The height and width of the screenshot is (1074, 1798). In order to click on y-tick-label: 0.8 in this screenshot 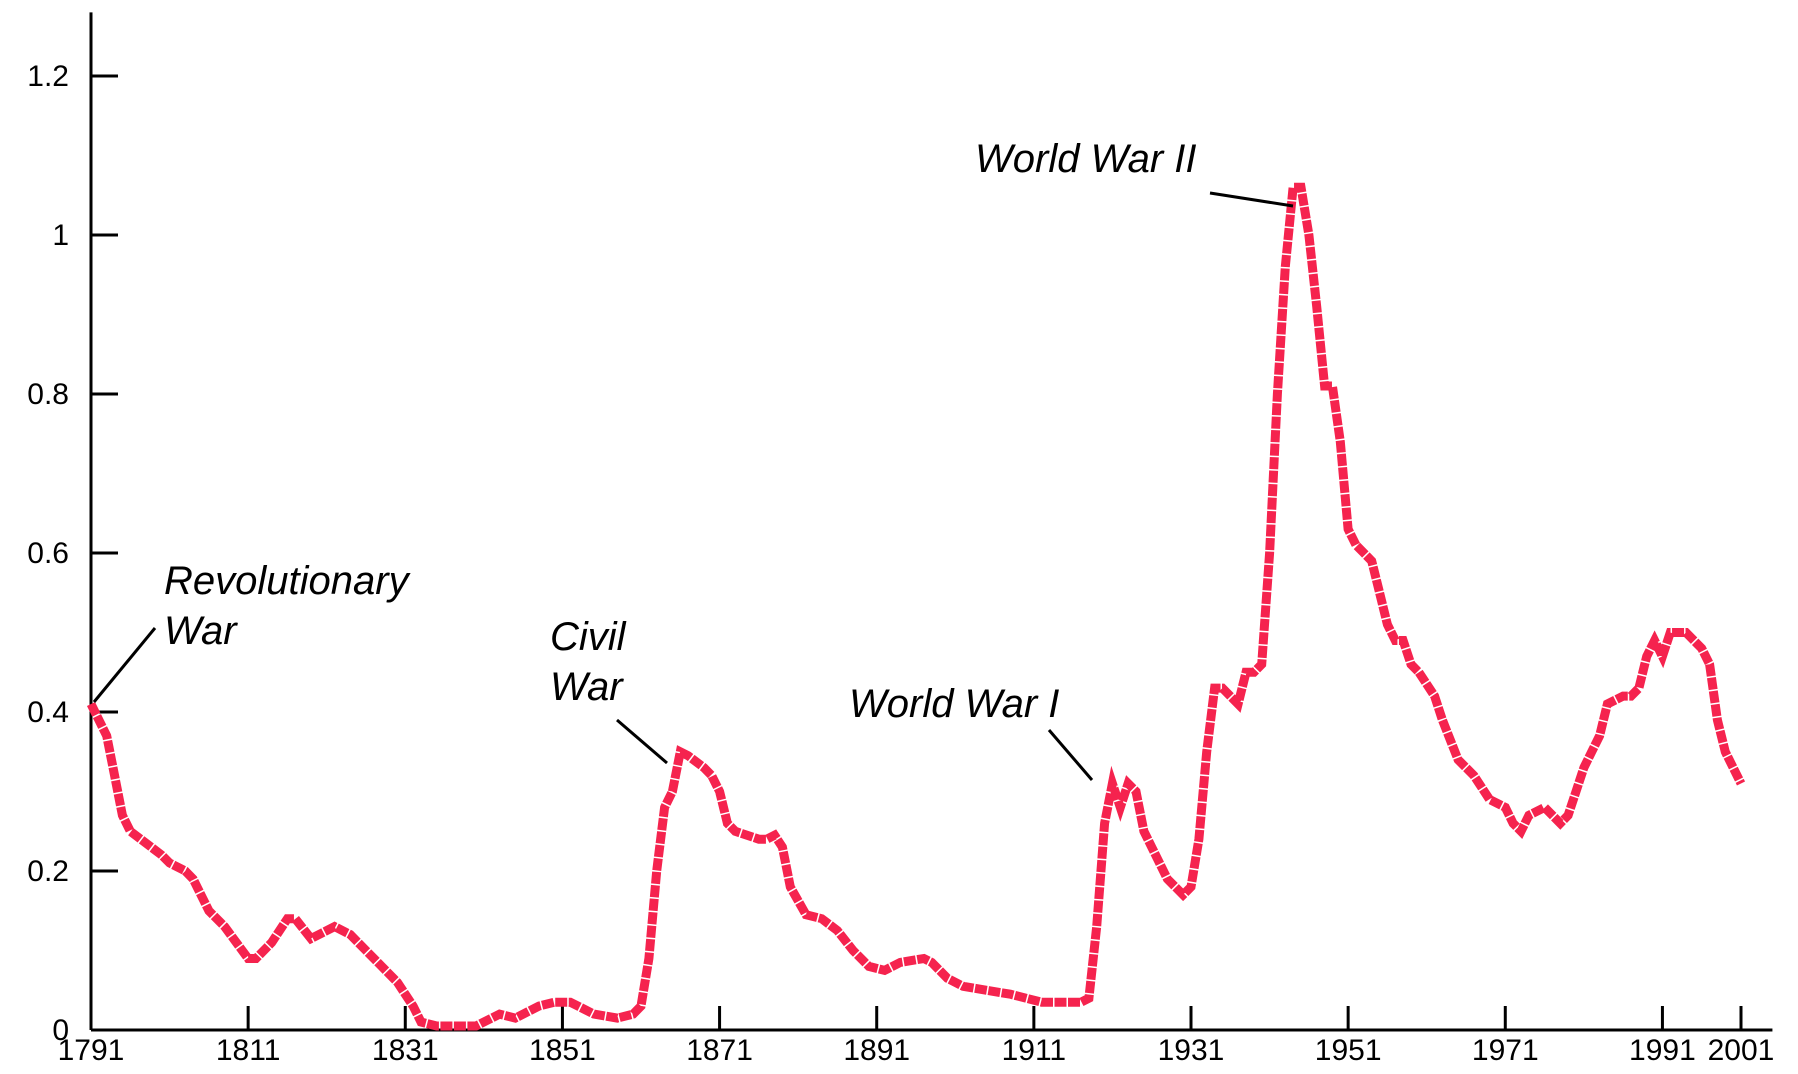, I will do `click(48, 394)`.